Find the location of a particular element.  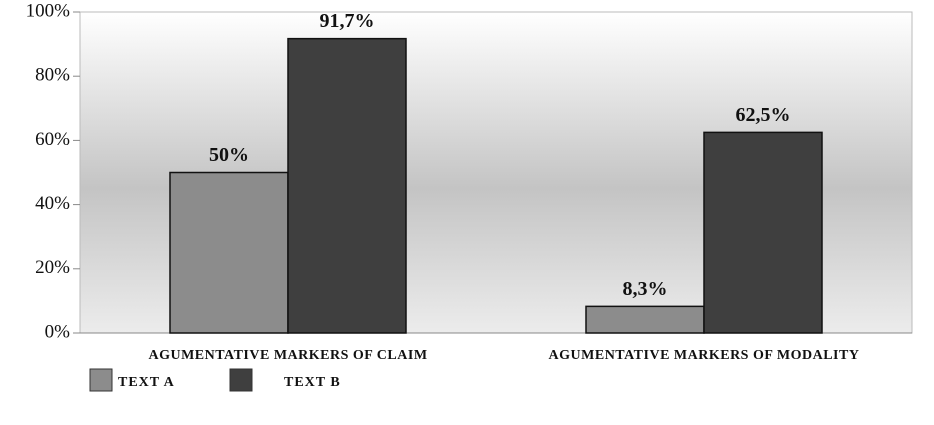

y-tick-label: 20% is located at coordinates (52, 267).